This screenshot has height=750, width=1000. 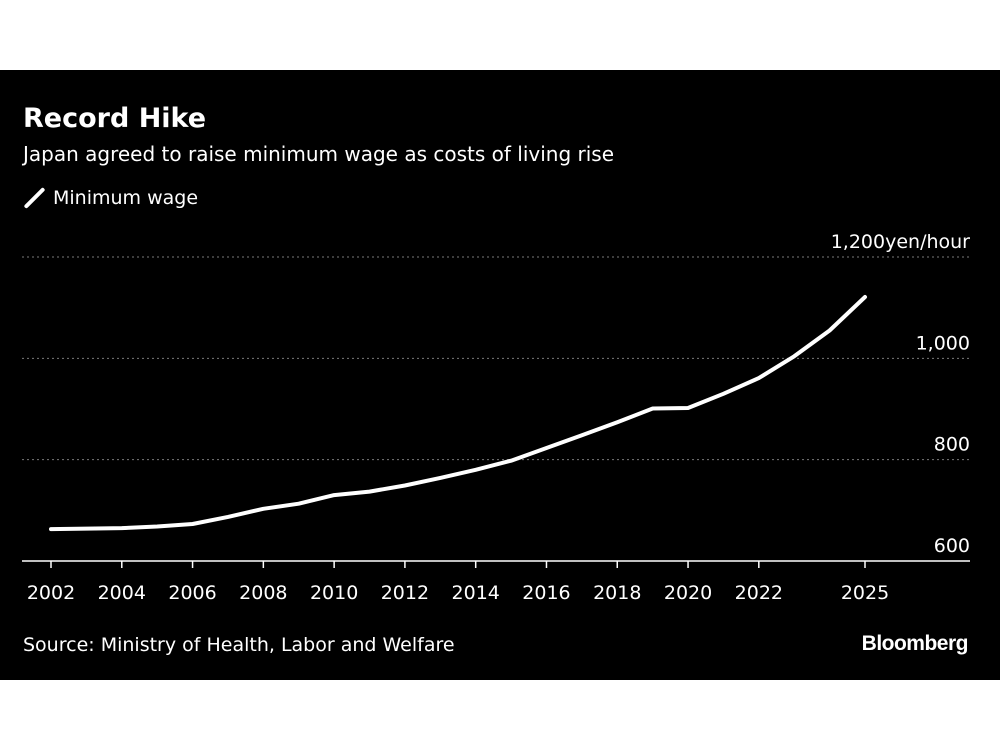 I want to click on x-tick-label-2018: 2018, so click(x=617, y=593).